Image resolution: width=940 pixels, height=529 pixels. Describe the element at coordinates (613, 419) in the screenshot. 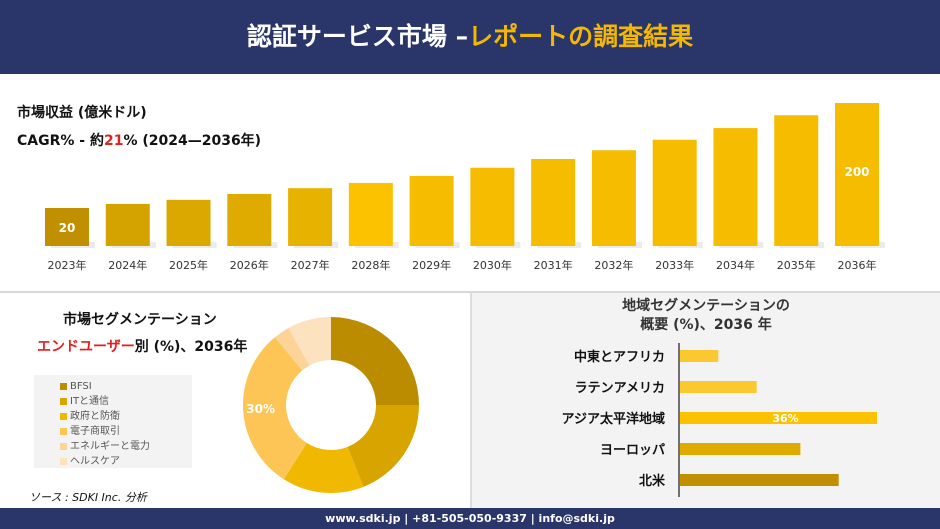

I see `category-label: アジア太平洋地域` at that location.